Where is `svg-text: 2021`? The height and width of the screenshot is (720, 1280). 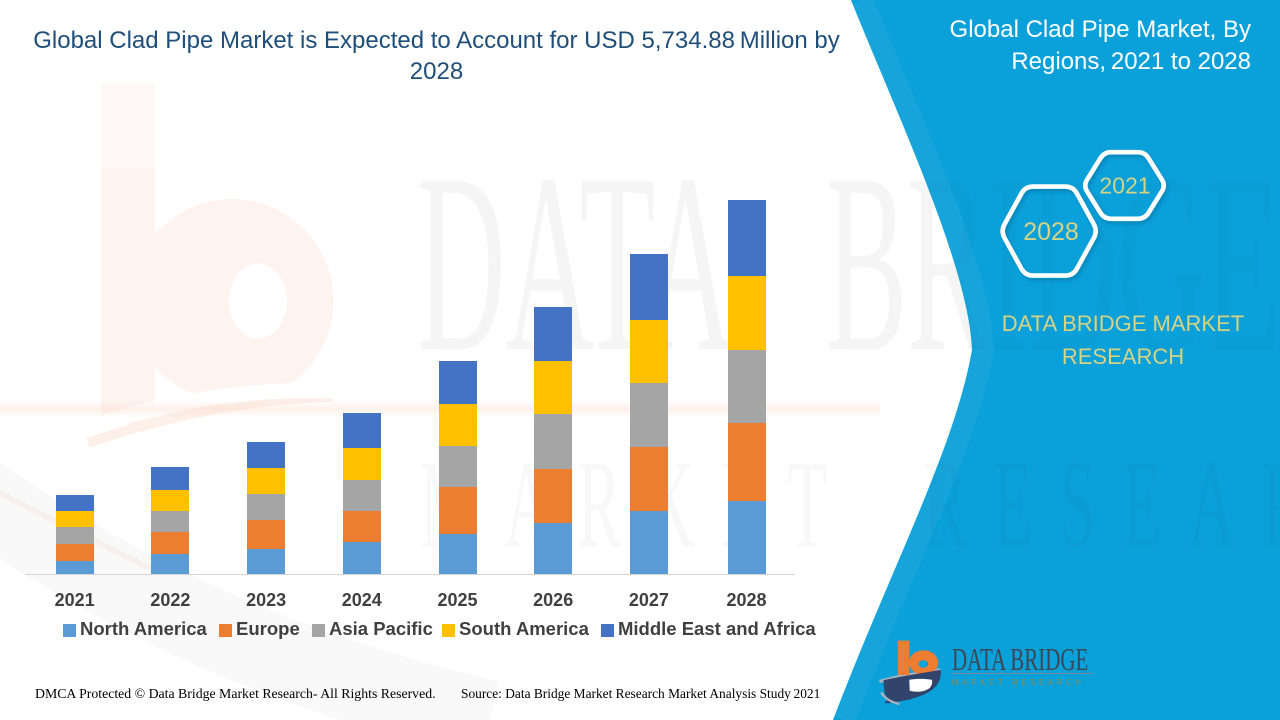 svg-text: 2021 is located at coordinates (1124, 186).